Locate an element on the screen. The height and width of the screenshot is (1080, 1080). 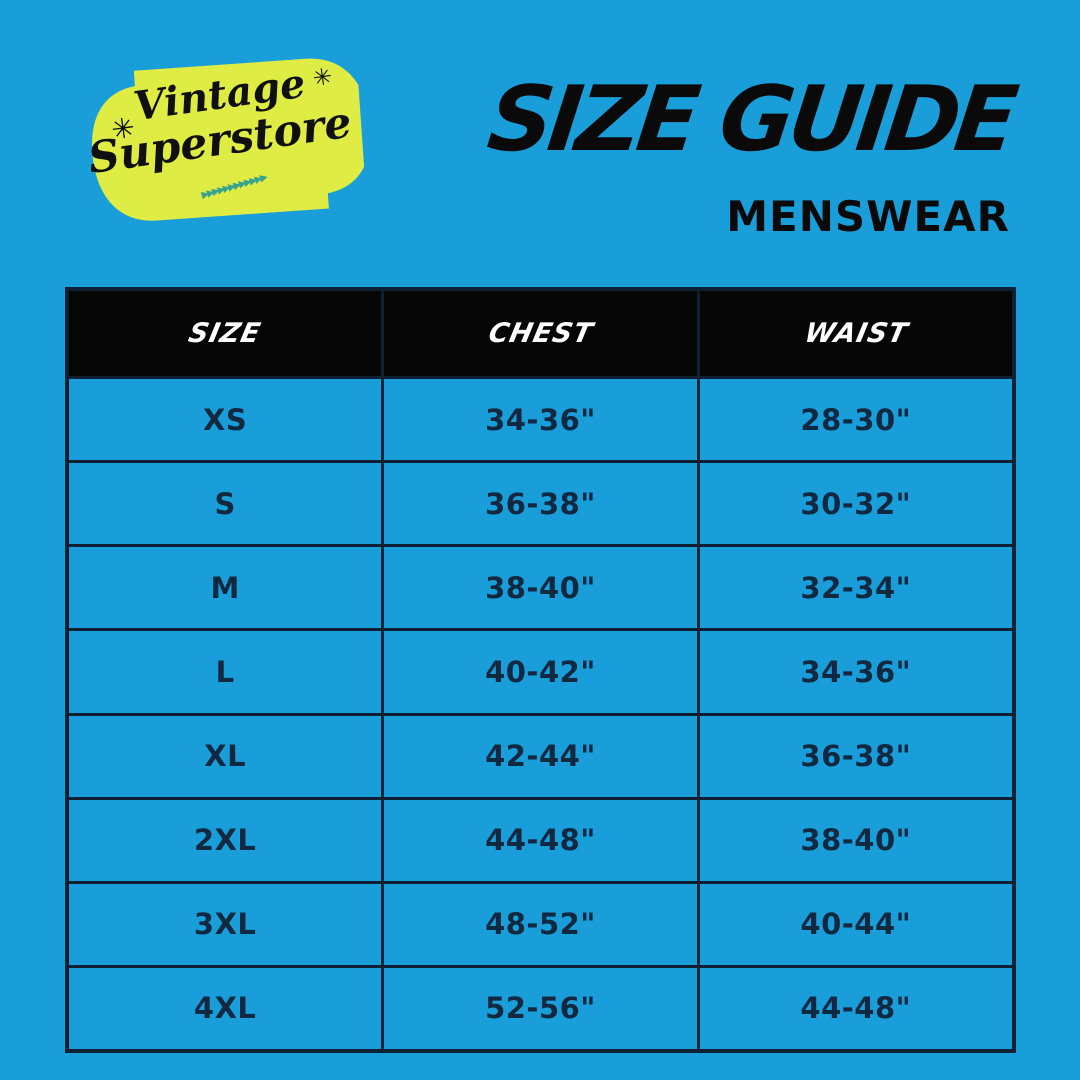
chest-cell: 44-48" is located at coordinates (540, 840).